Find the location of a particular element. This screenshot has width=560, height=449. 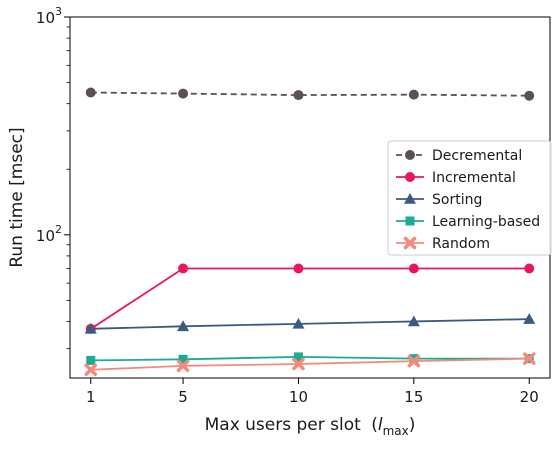

x-axis-title-sub: max is located at coordinates (396, 431).